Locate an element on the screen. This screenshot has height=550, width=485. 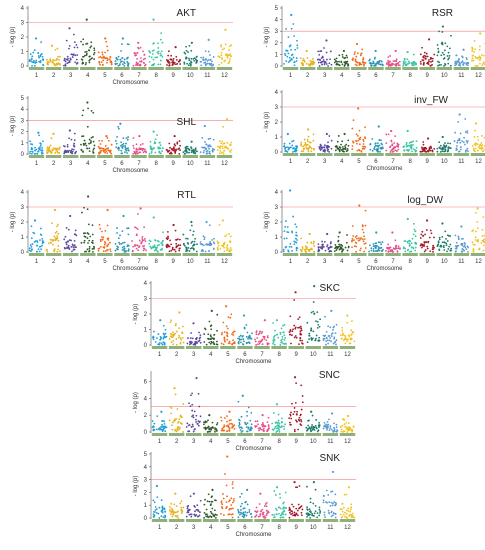
x-axis-label: Chromosome is located at coordinates (253, 535).